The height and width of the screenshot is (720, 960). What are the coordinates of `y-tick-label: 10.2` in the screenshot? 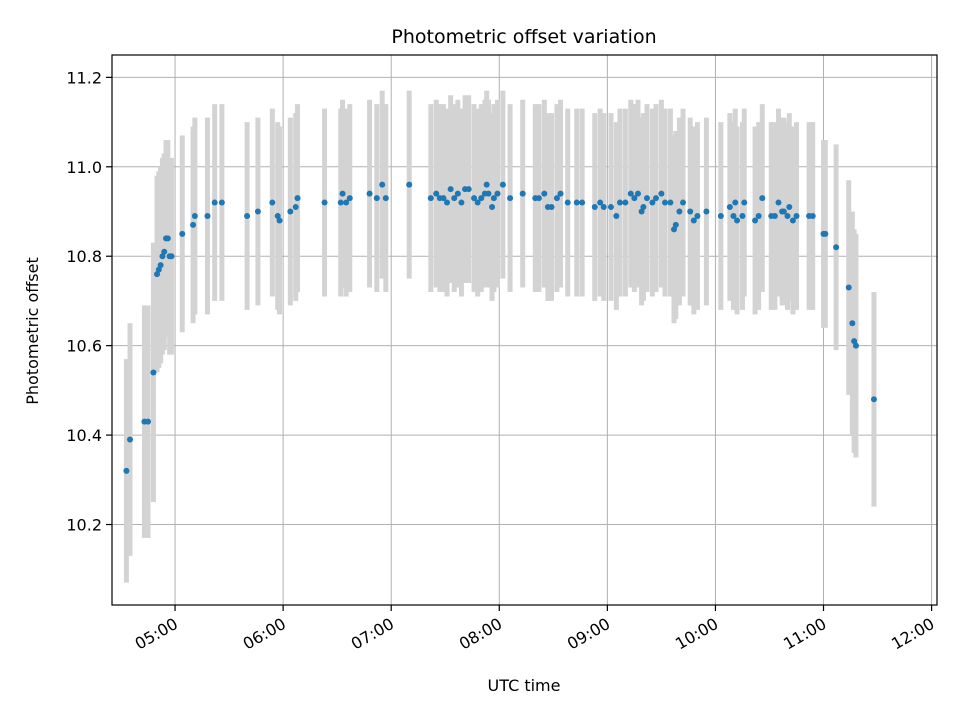 It's located at (84, 525).